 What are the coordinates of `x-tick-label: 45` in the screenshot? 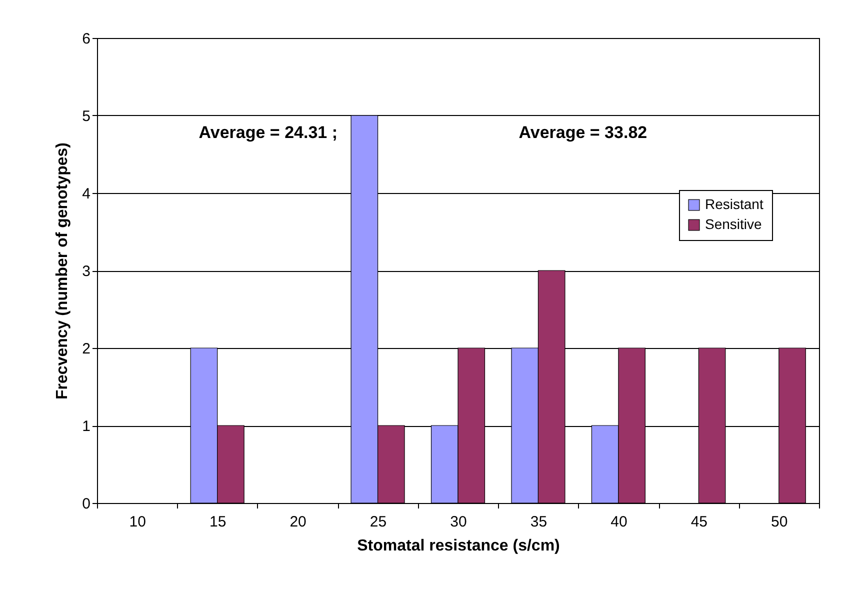 It's located at (699, 522).